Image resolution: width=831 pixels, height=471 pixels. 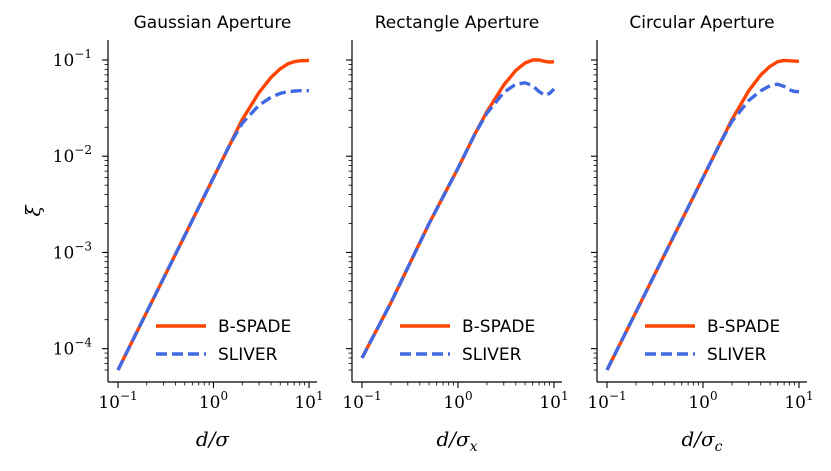 What do you see at coordinates (213, 439) in the screenshot?
I see `x-axis-label: d/σ` at bounding box center [213, 439].